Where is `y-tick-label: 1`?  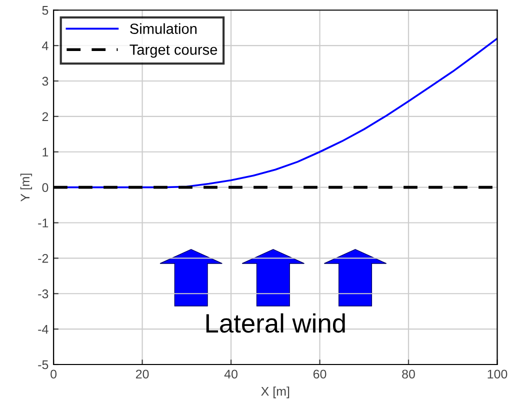 y-tick-label: 1 is located at coordinates (45, 152).